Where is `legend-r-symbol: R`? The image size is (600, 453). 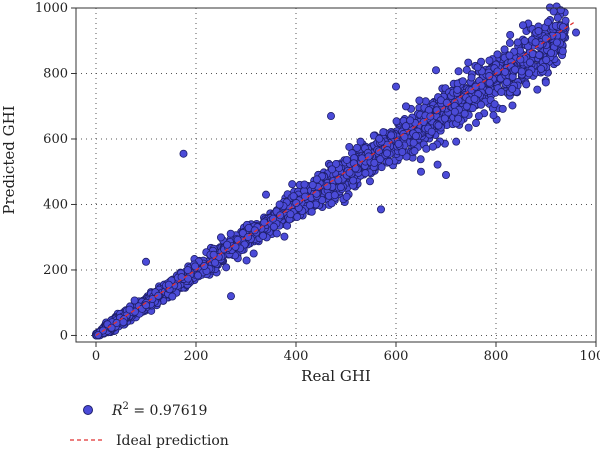 legend-r-symbol: R is located at coordinates (117, 411).